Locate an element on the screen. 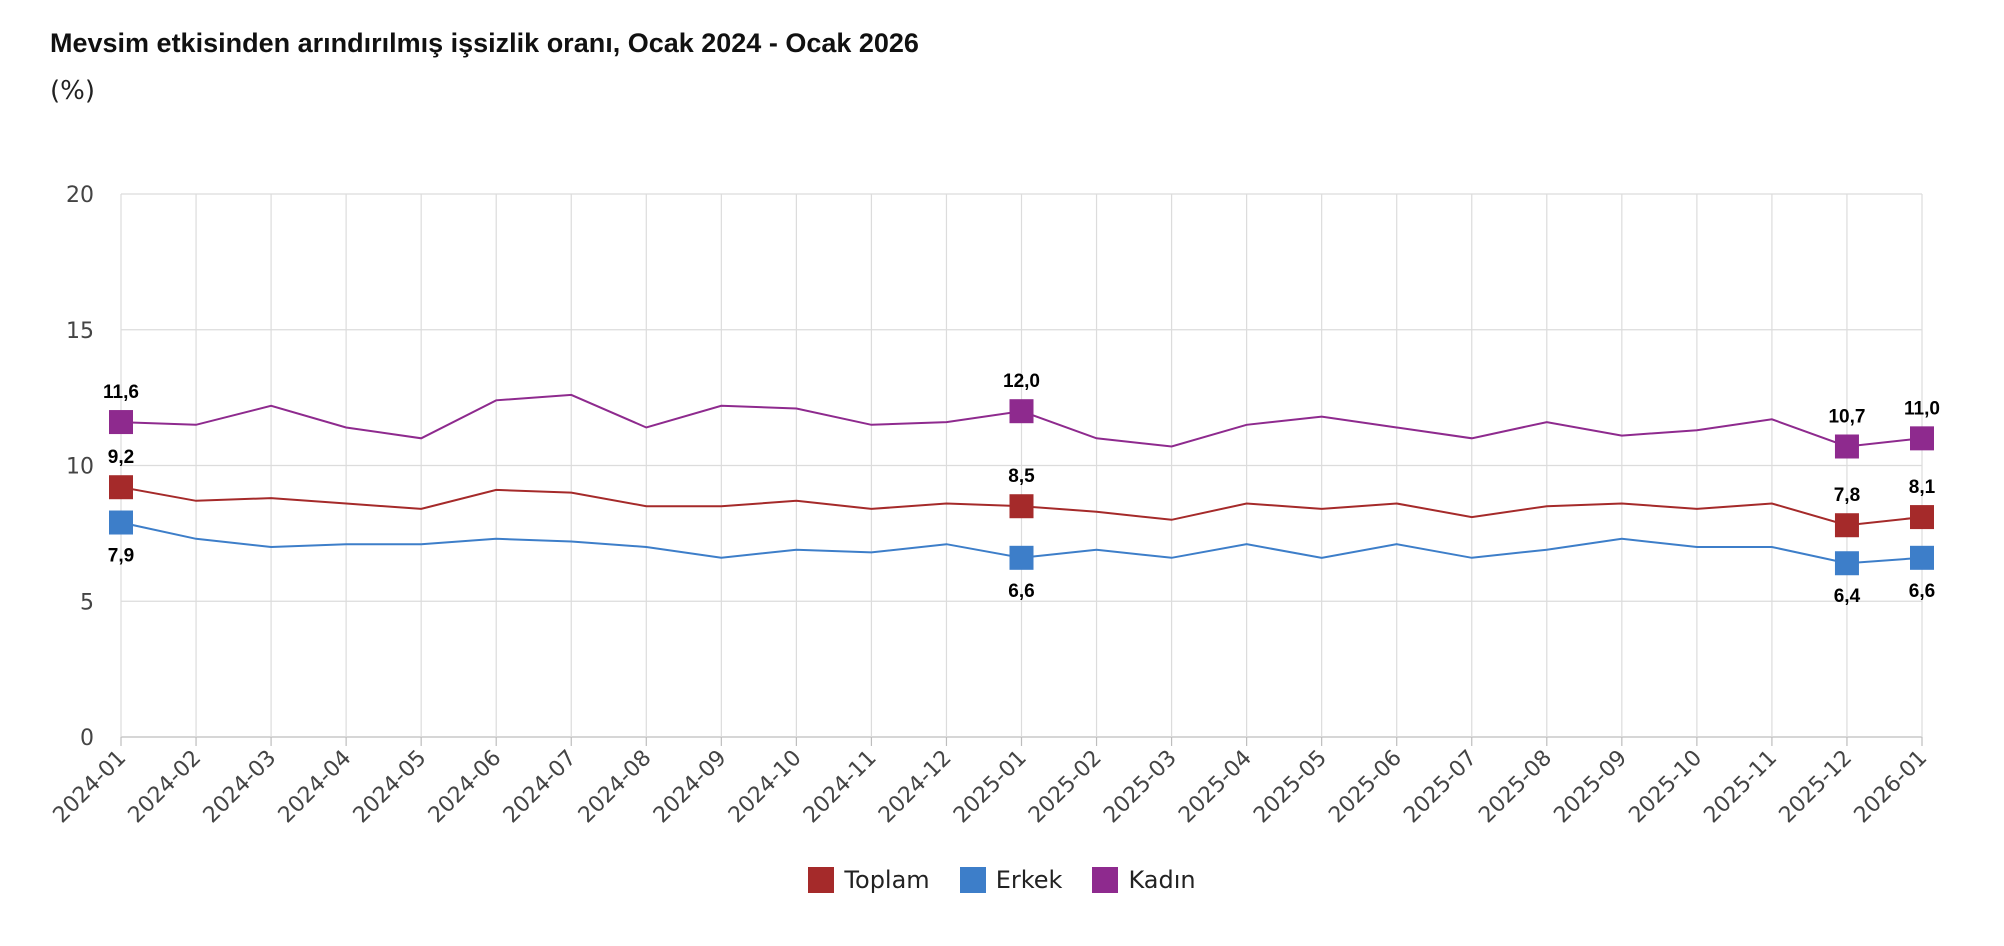 Image resolution: width=2004 pixels, height=946 pixels. chart-subtitle: (%) is located at coordinates (72, 91).